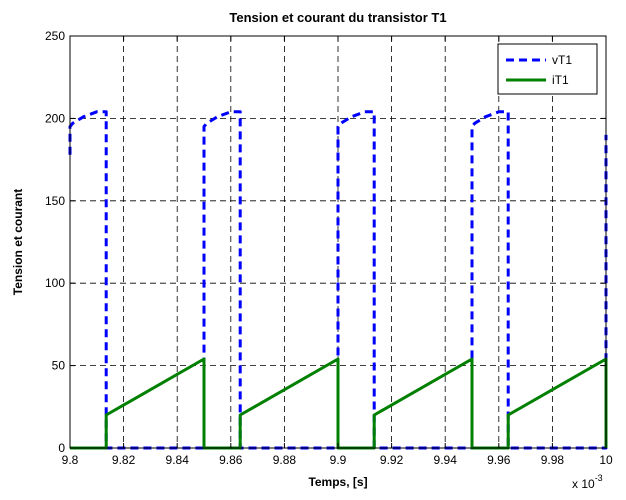  Describe the element at coordinates (285, 460) in the screenshot. I see `x-tick-label: 9.88` at that location.